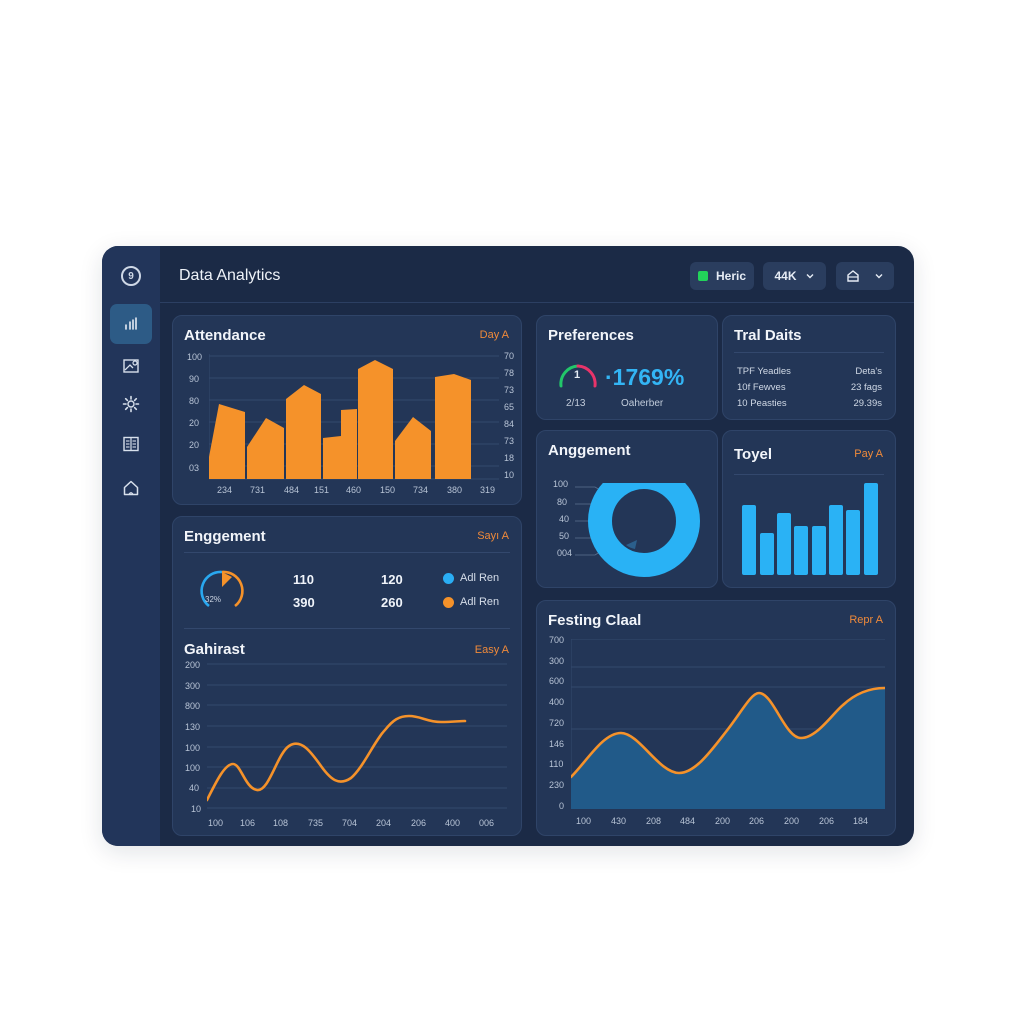 This screenshot has width=1024, height=1024. I want to click on y-axis-label: 800, so click(193, 706).